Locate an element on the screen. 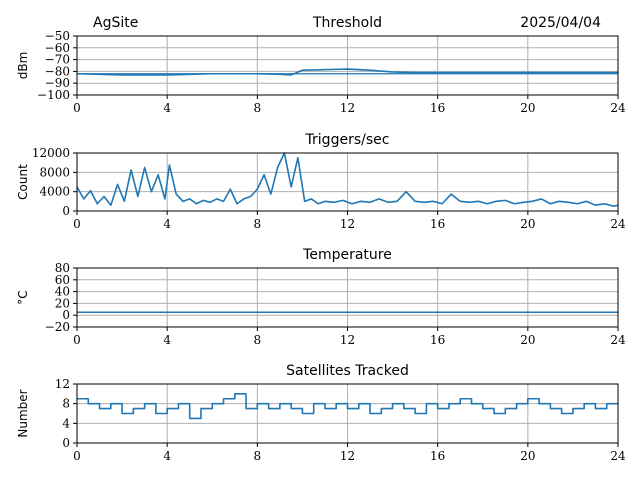  site-name: AgSite is located at coordinates (115, 23).